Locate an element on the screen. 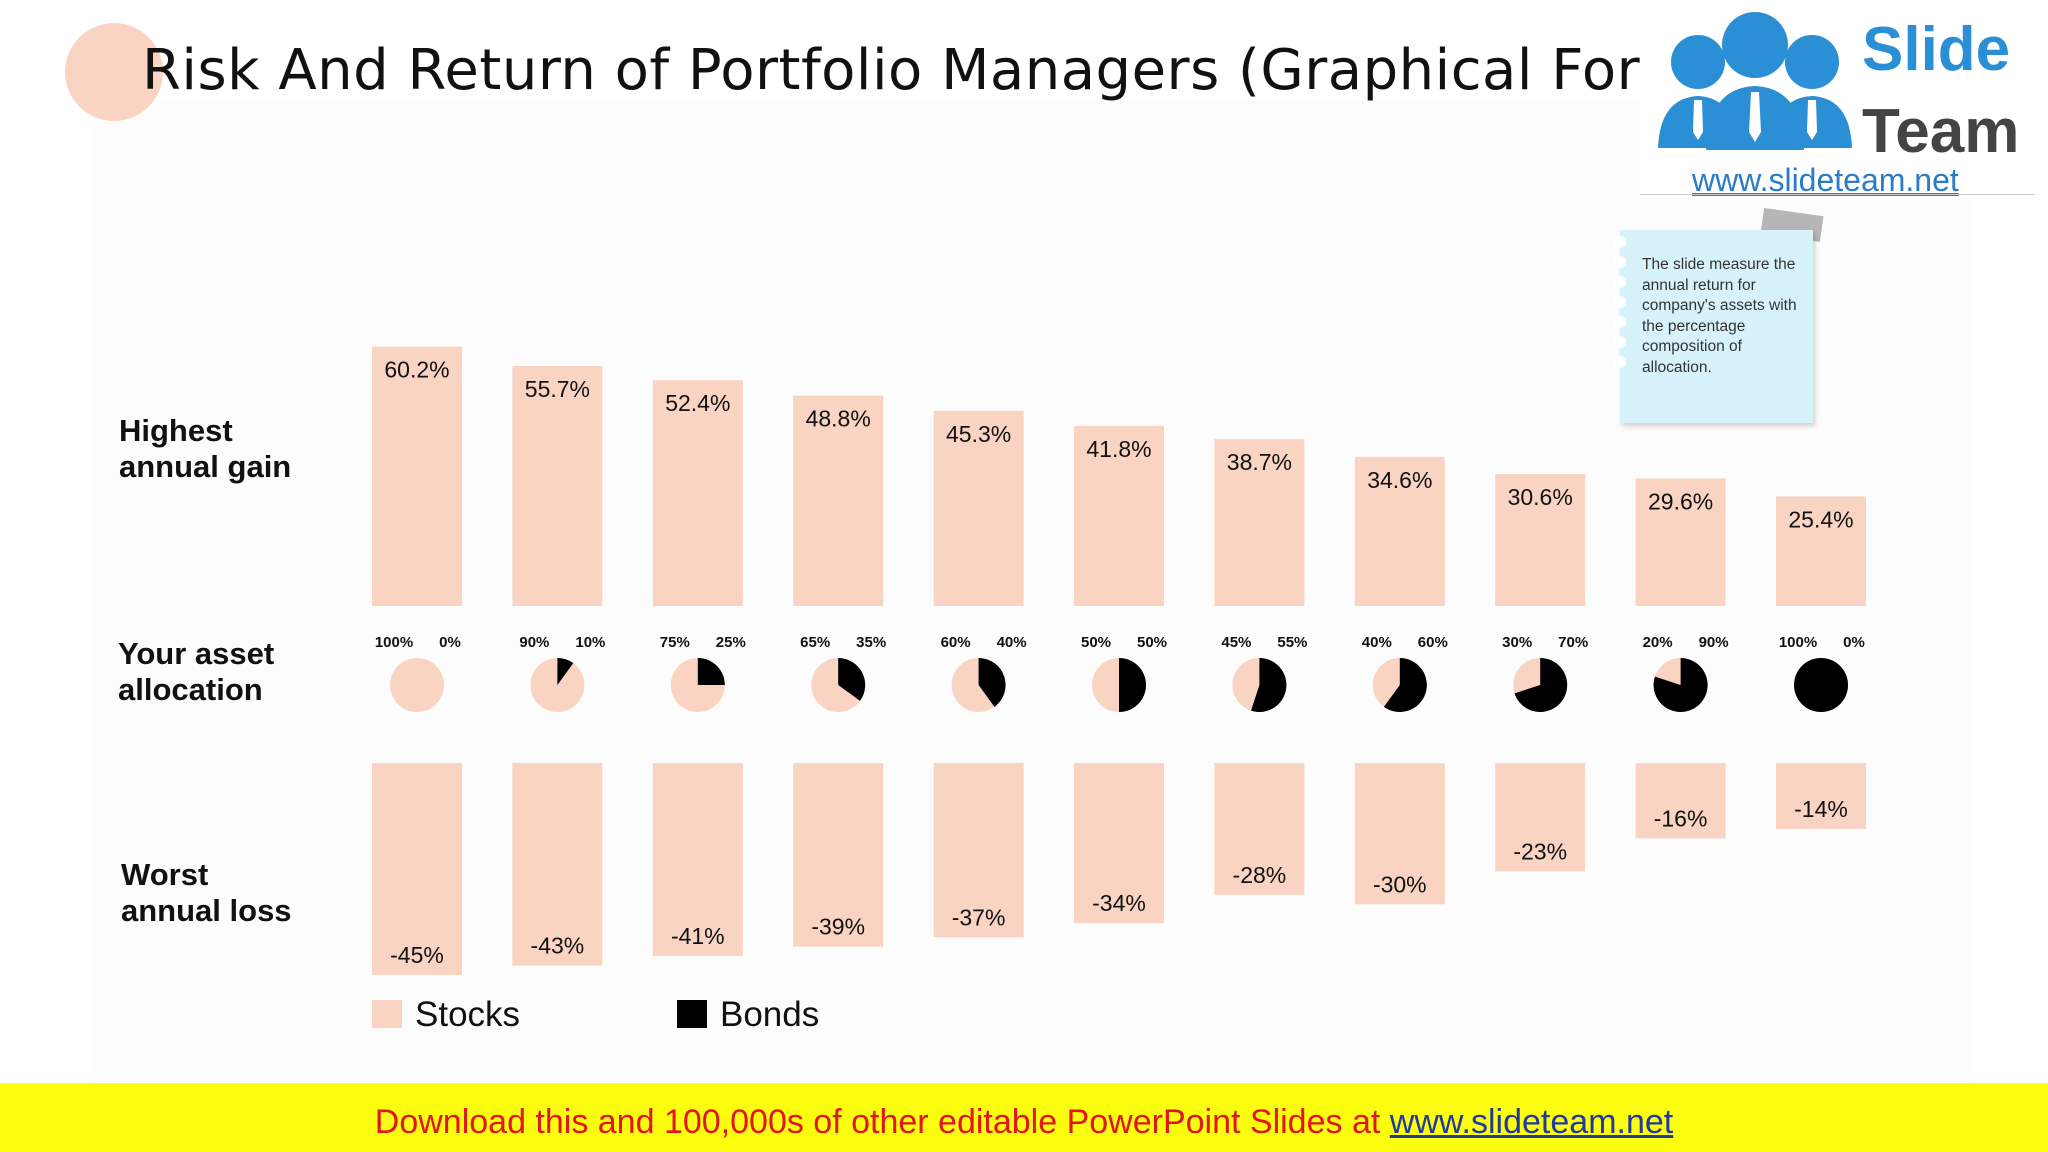 This screenshot has height=1152, width=2048. people-icon is located at coordinates (1755, 81).